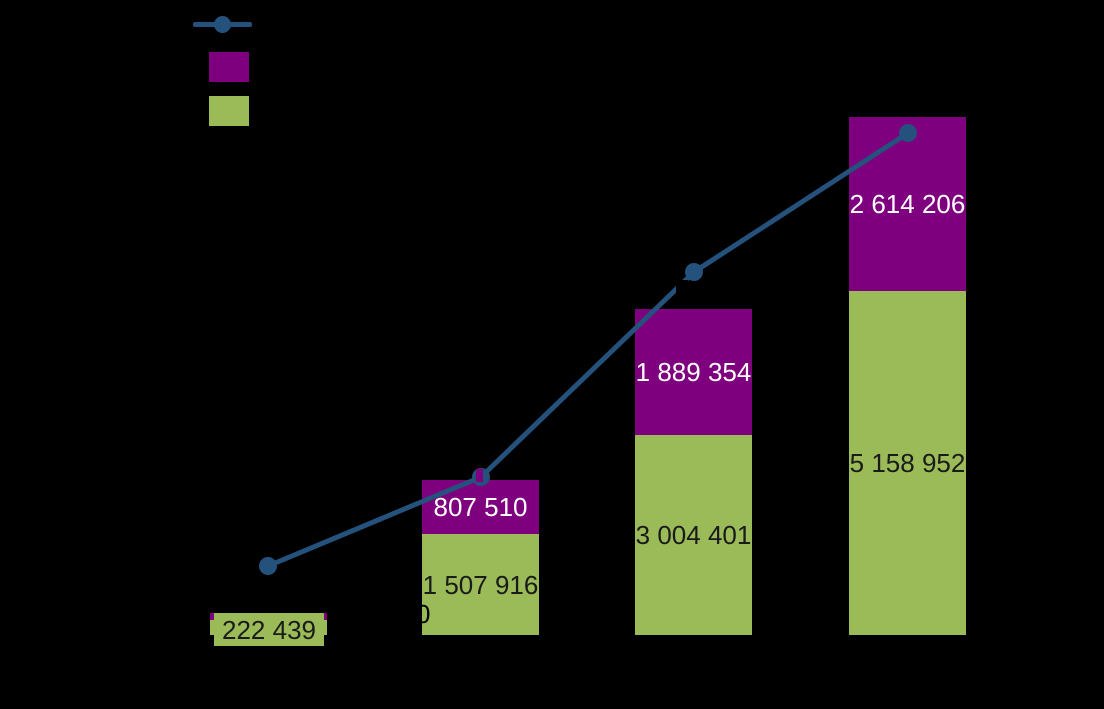  I want to click on bar-data-label: 222 439, so click(269, 629).